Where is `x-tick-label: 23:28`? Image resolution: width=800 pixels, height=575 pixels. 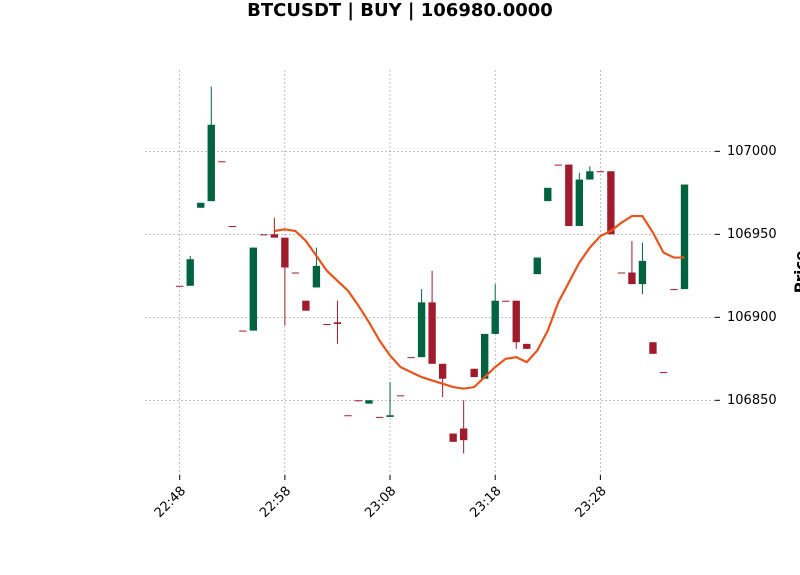
x-tick-label: 23:28 is located at coordinates (591, 502).